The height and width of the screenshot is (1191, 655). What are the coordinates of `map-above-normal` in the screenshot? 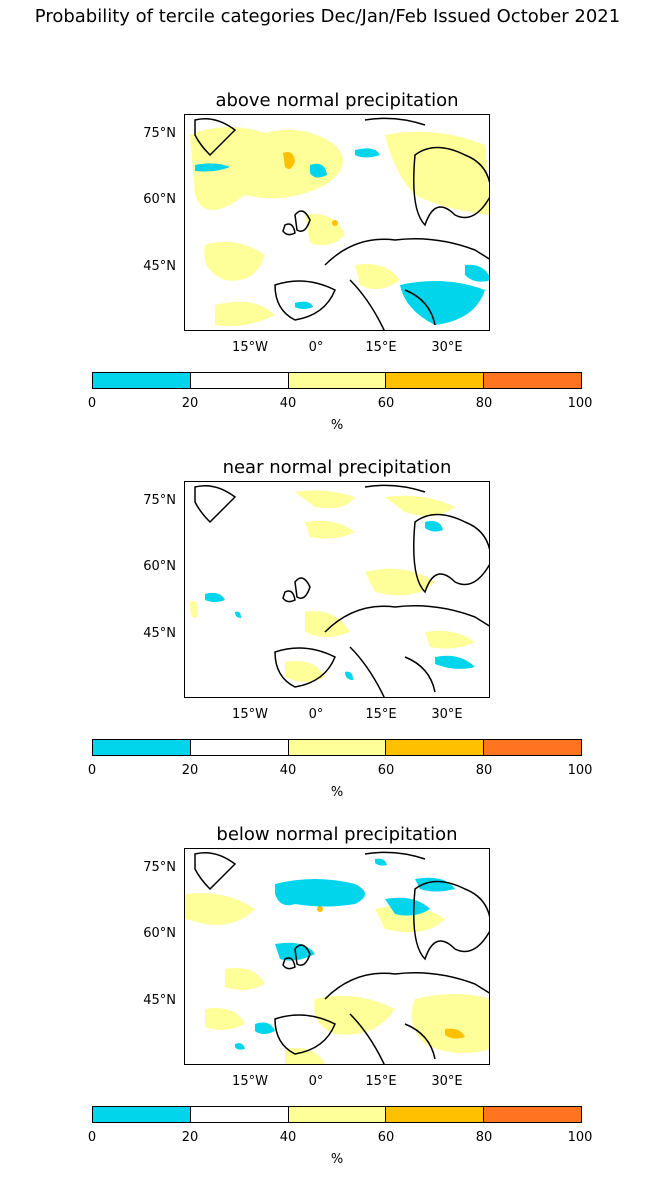 It's located at (337, 222).